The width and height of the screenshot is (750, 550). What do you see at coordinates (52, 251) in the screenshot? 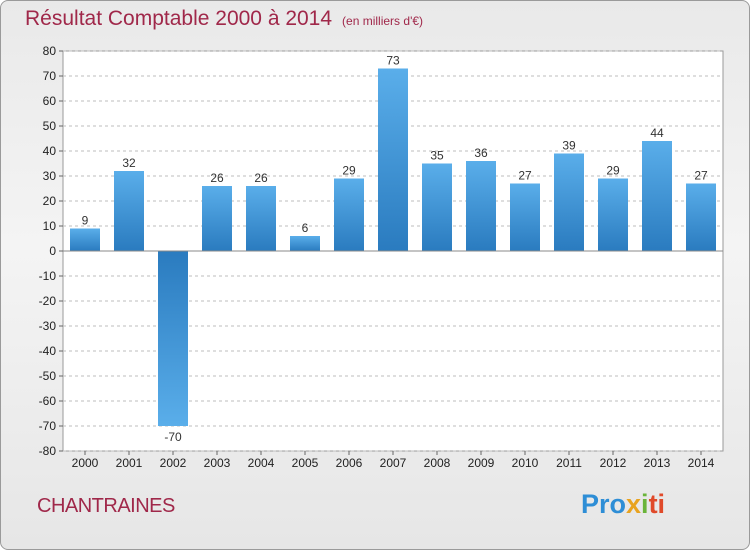
I see `y-tick-label: 0` at bounding box center [52, 251].